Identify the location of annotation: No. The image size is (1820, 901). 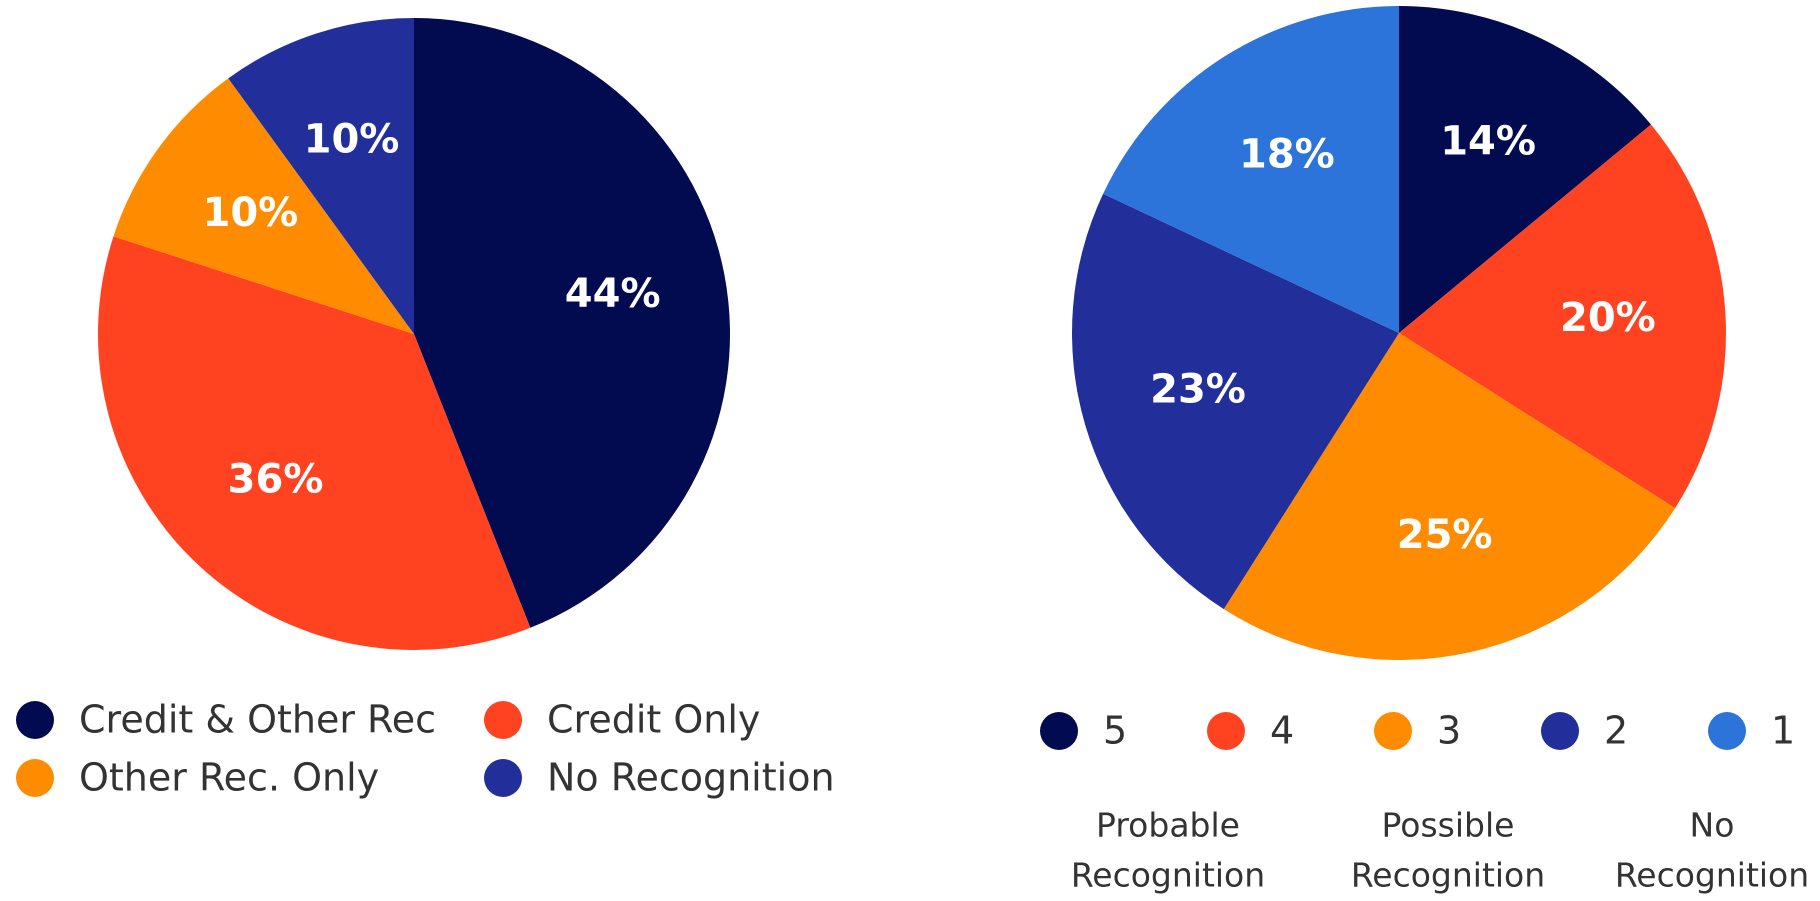
(1712, 825).